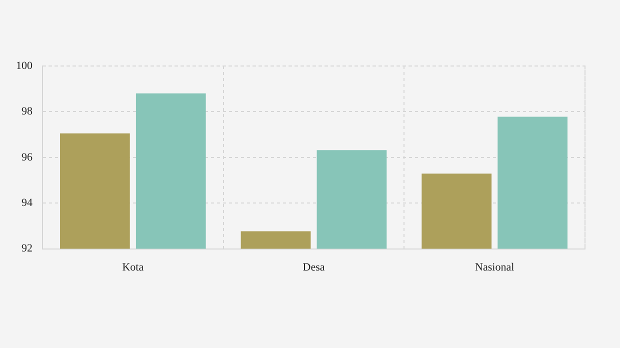 The height and width of the screenshot is (348, 620). Describe the element at coordinates (24, 66) in the screenshot. I see `y-tick-label: 100` at that location.